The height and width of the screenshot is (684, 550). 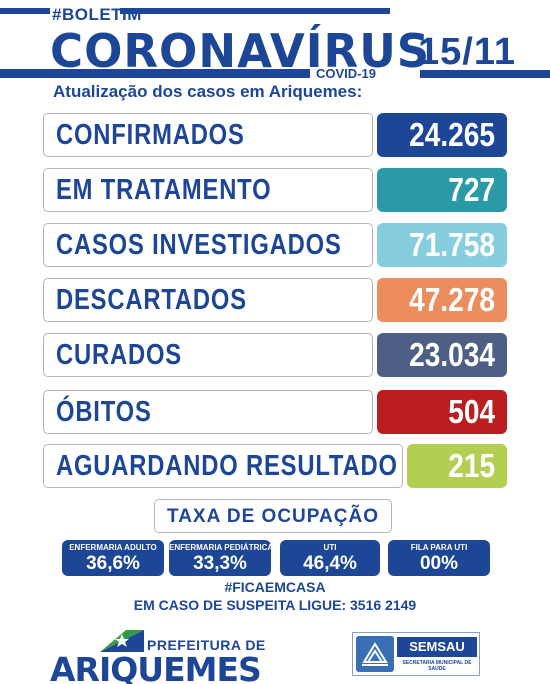 What do you see at coordinates (485, 74) in the screenshot?
I see `date-underline-bar` at bounding box center [485, 74].